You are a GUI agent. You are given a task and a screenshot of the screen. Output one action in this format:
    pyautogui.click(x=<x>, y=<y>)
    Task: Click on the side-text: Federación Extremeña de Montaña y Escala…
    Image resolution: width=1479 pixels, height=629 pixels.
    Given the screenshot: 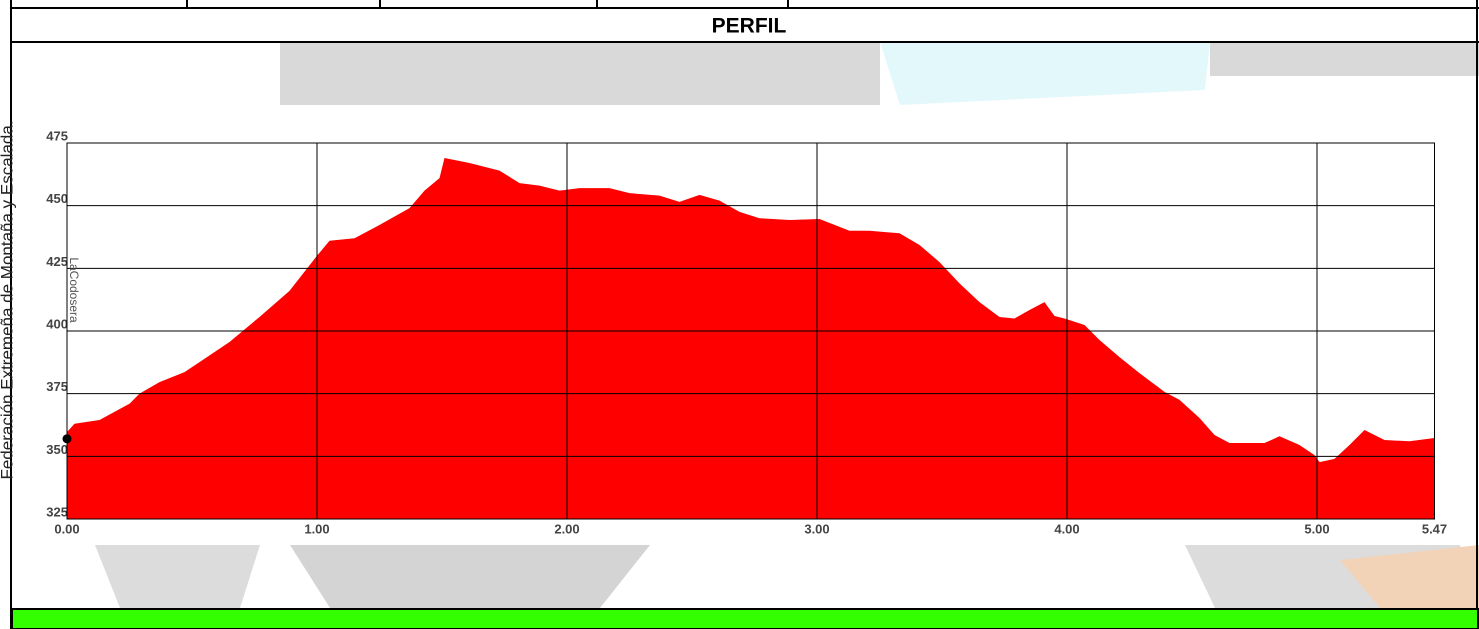 What is the action you would take?
    pyautogui.click(x=8, y=299)
    